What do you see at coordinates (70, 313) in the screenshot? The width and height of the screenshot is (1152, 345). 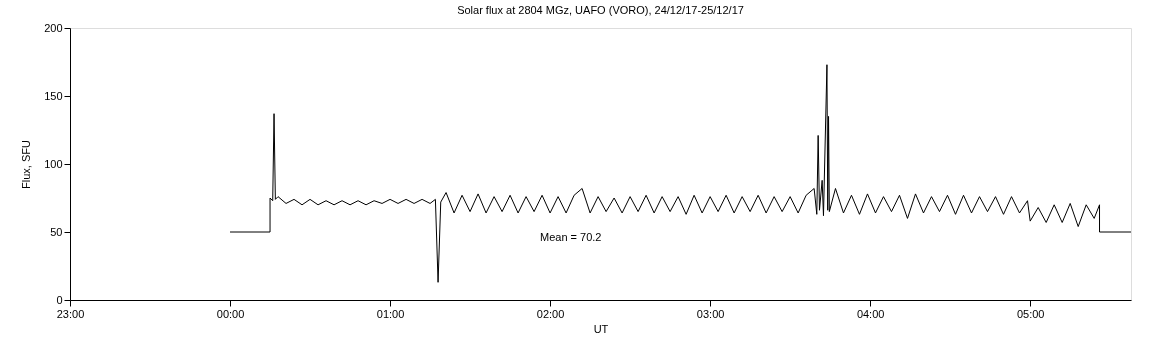 I see `x-tick-label: 23:00` at bounding box center [70, 313].